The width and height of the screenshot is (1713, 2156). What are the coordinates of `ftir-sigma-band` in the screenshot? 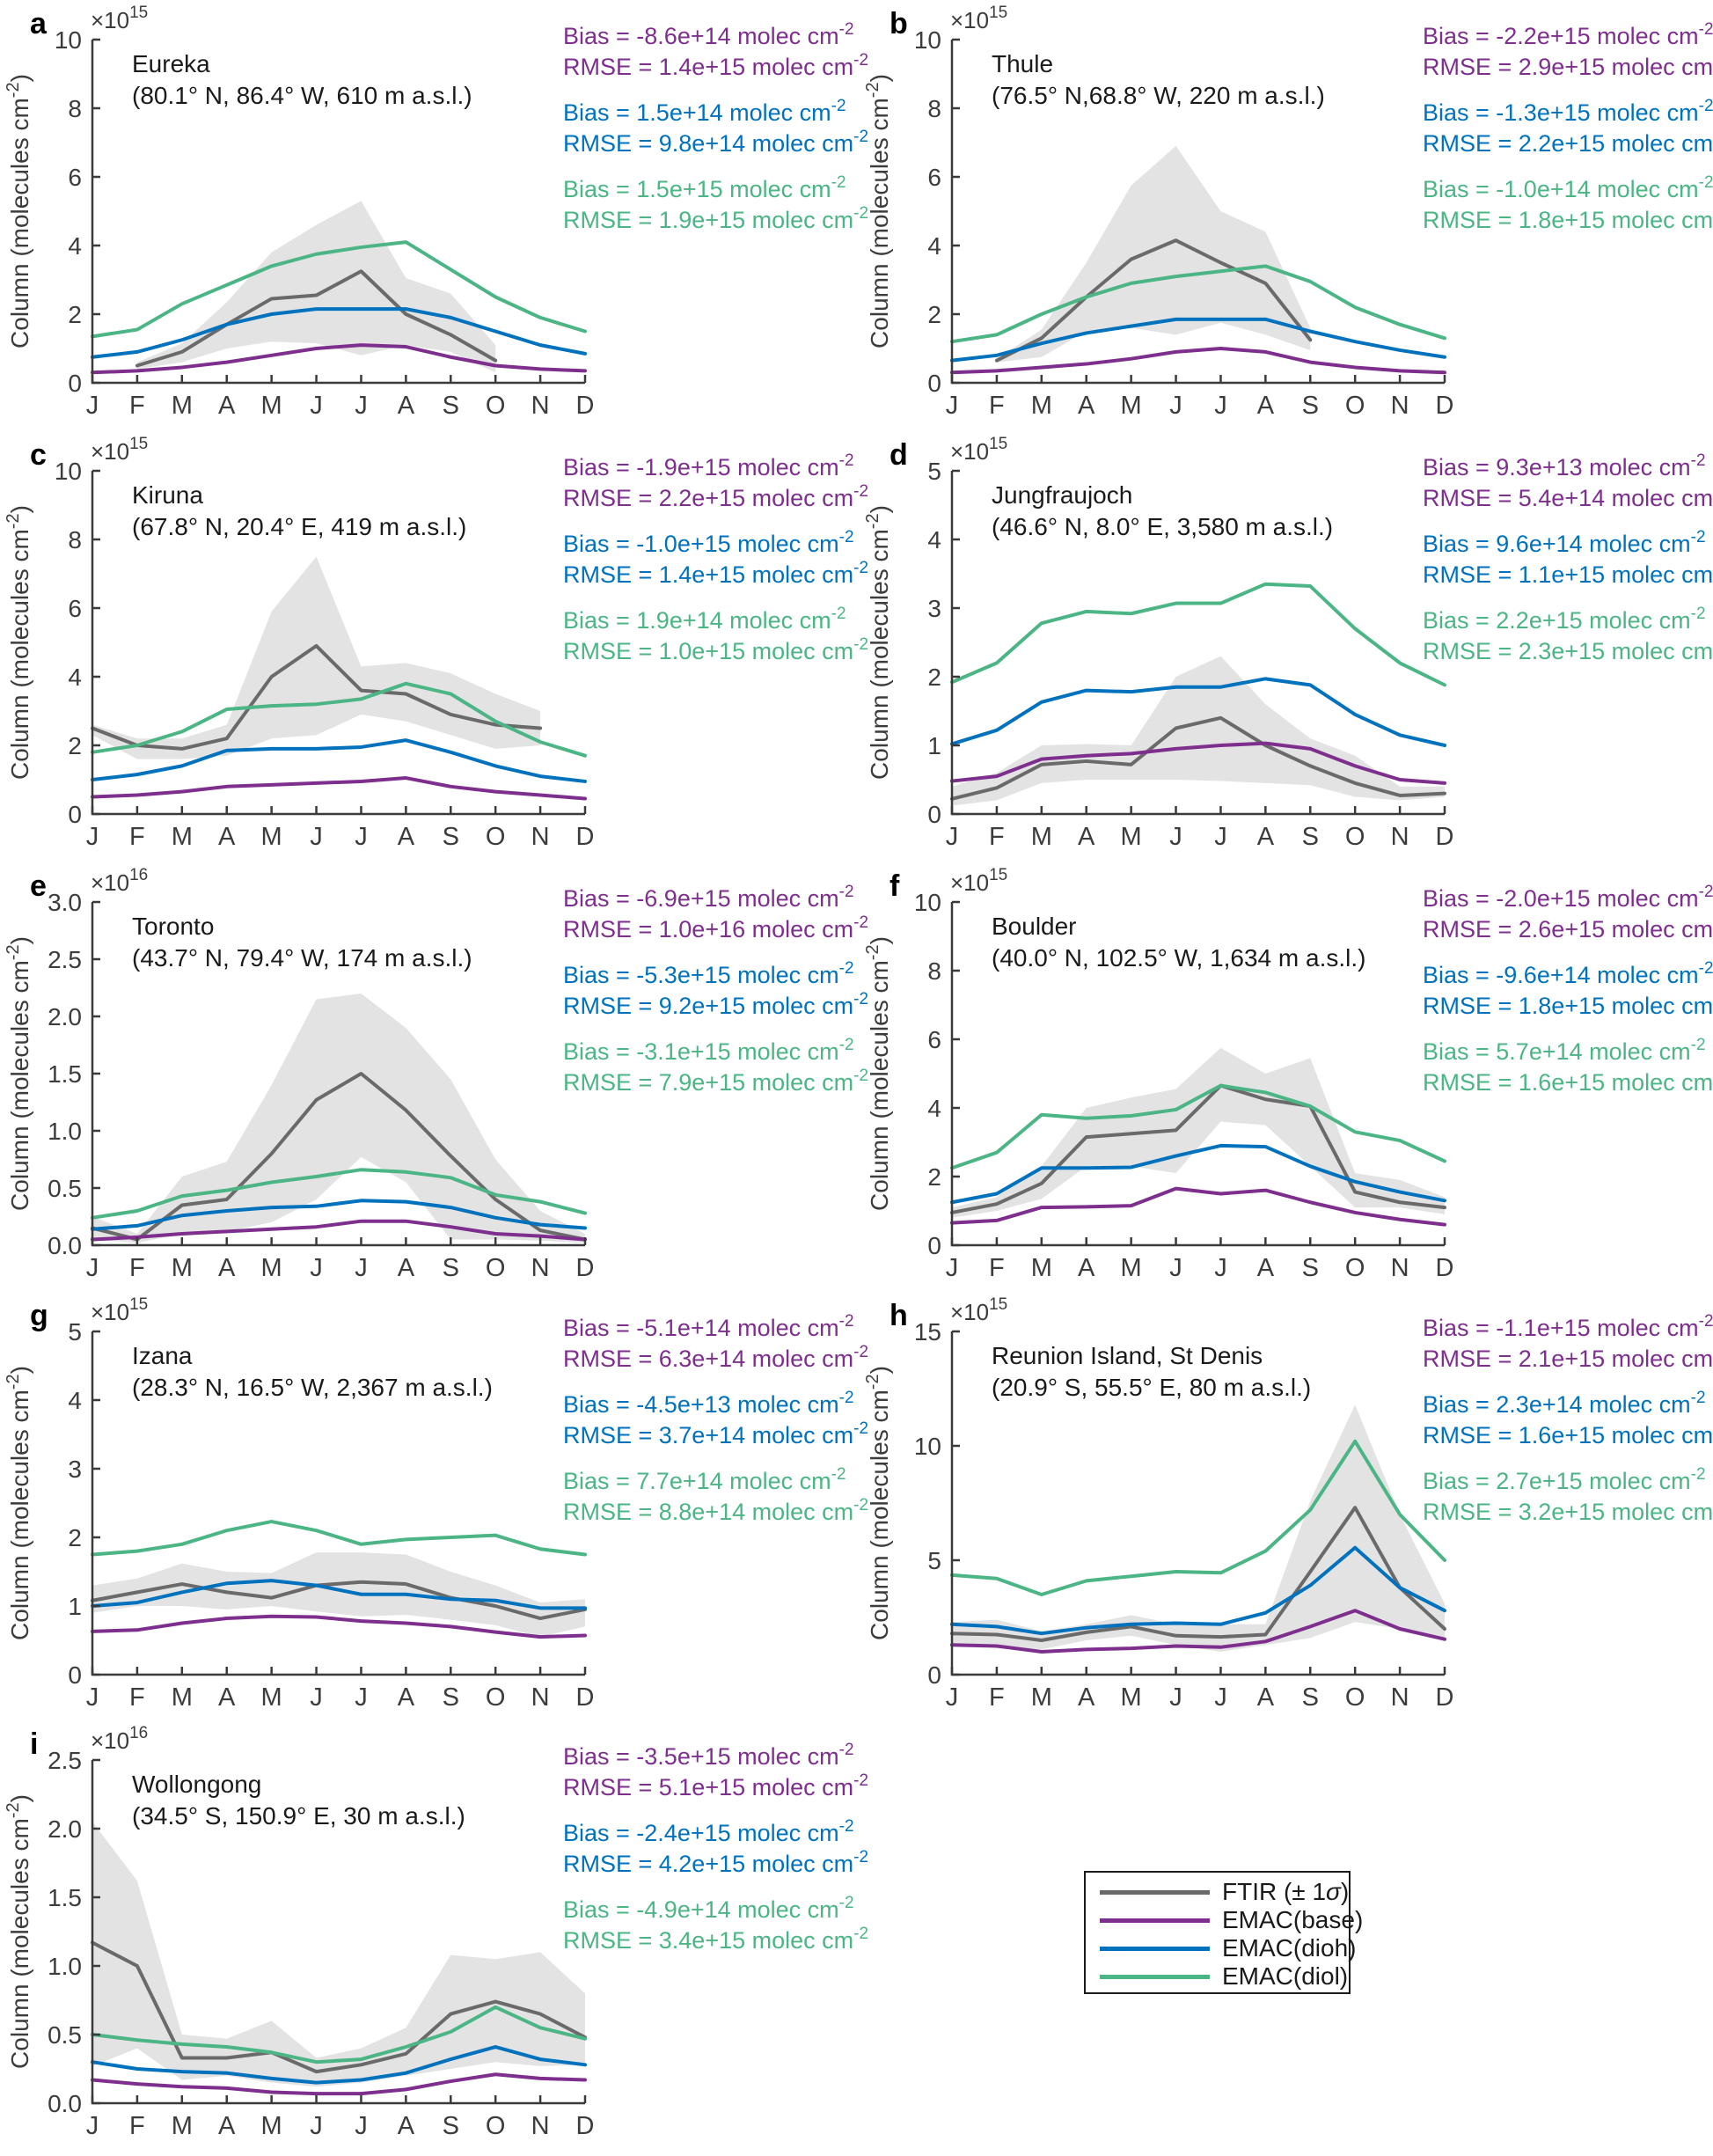 It's located at (338, 1119).